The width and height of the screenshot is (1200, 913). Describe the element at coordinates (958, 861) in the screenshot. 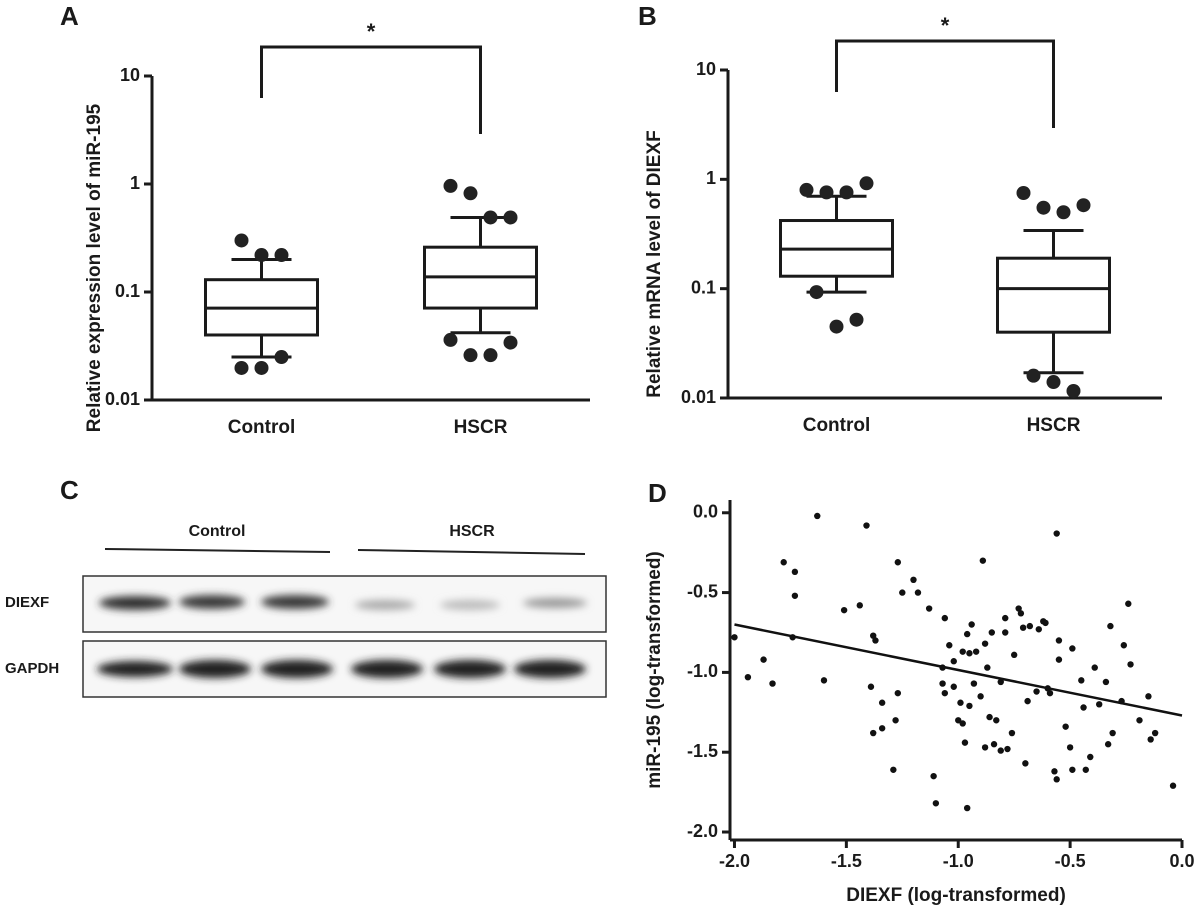

I see `x-tick-label: -1.0` at that location.